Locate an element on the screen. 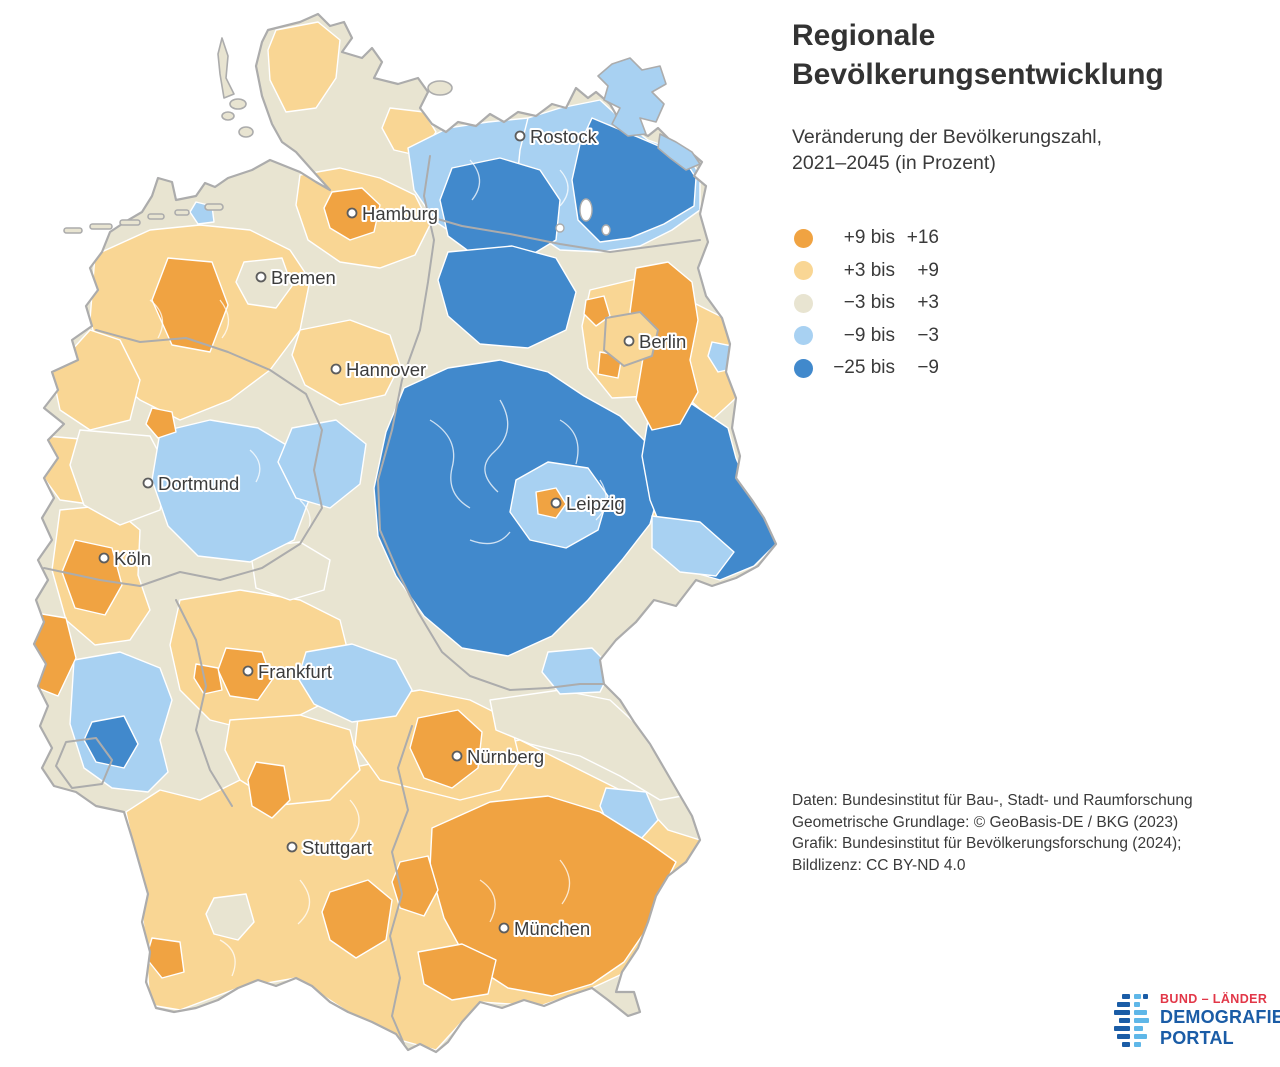 The height and width of the screenshot is (1067, 1280). legend-row: −9 bis −3 is located at coordinates (866, 336).